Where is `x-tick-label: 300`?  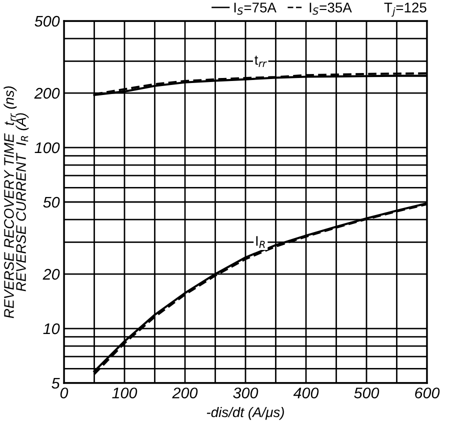 x-tick-label: 300 is located at coordinates (245, 393).